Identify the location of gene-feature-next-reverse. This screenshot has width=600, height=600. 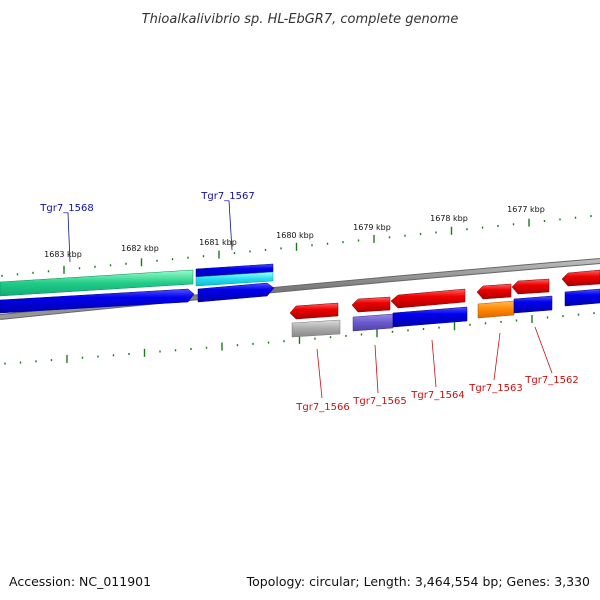
(580, 278).